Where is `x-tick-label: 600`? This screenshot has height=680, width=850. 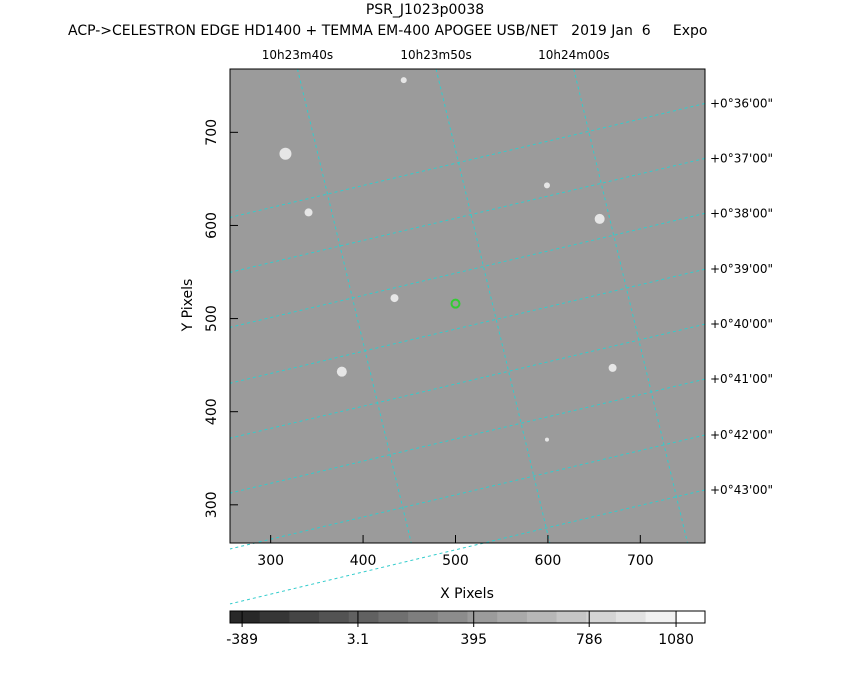
x-tick-label: 600 is located at coordinates (548, 561).